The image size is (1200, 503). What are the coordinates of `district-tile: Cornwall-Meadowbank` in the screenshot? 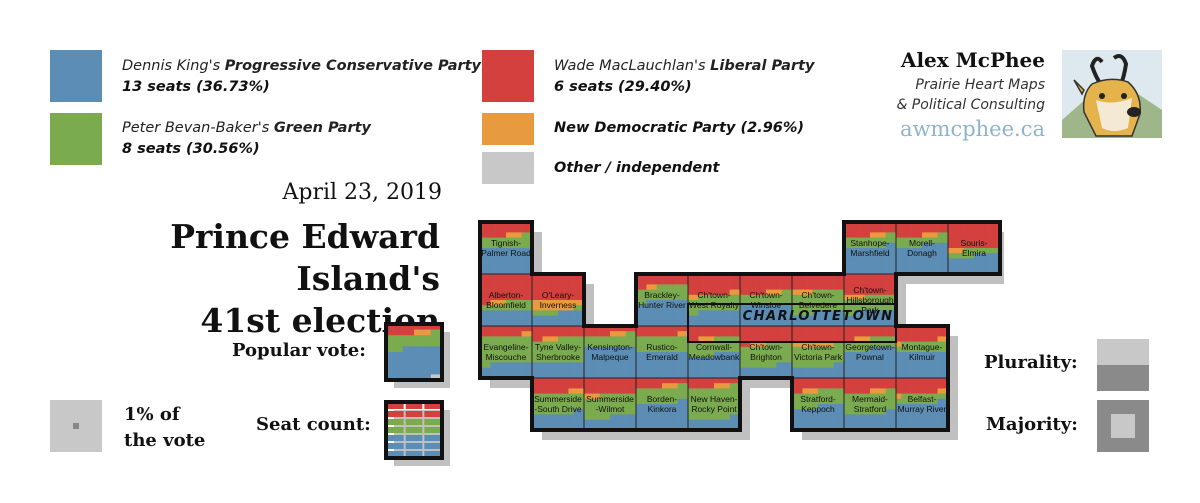 It's located at (714, 352).